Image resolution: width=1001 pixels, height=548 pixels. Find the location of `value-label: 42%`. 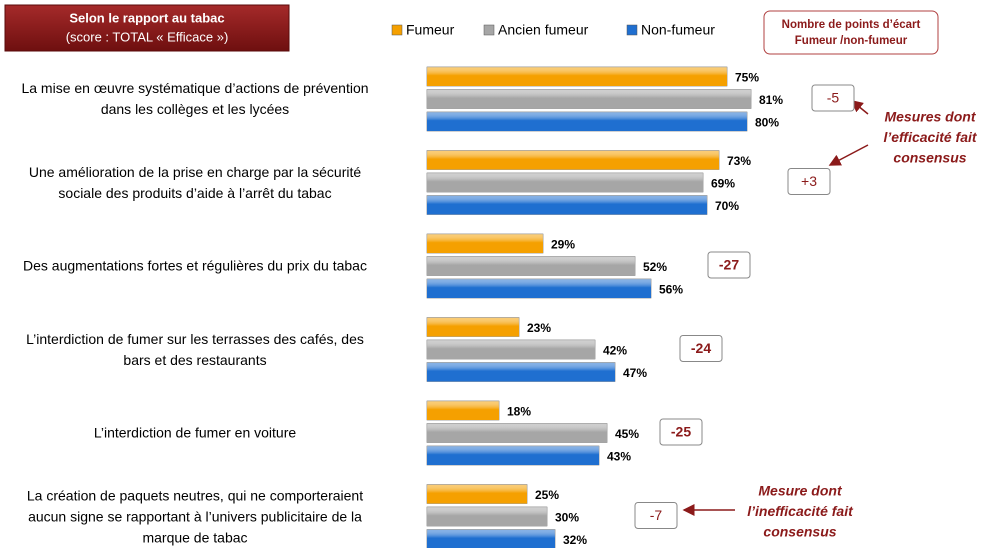

value-label: 42% is located at coordinates (615, 351).